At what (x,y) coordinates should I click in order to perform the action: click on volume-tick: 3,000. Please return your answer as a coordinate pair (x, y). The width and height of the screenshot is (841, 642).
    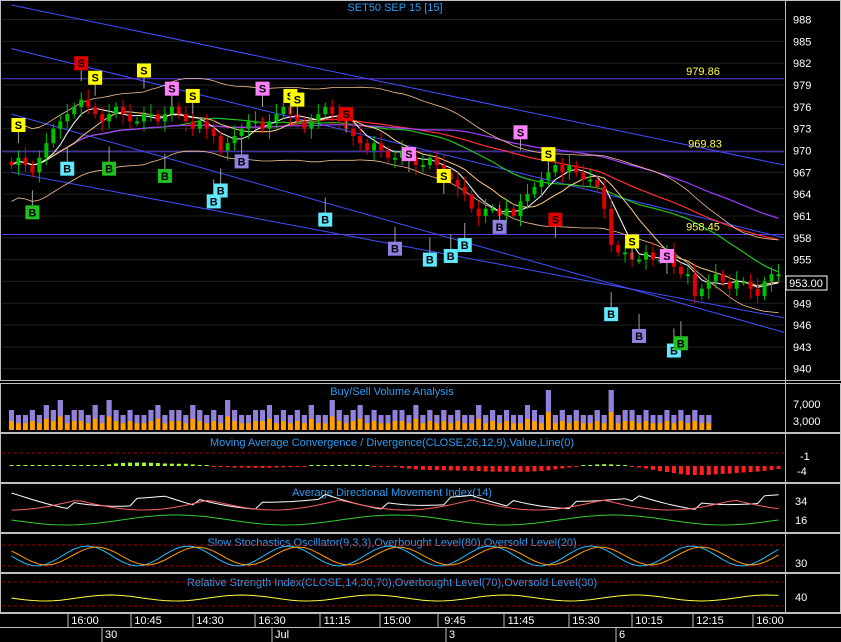
    Looking at the image, I should click on (807, 422).